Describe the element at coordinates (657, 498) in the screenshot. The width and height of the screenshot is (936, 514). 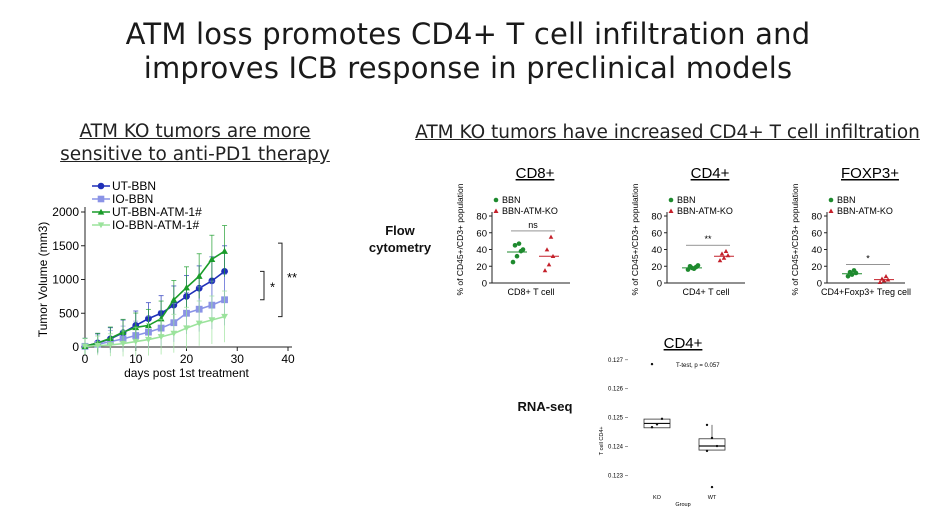
I see `x-tick-label: KO` at that location.